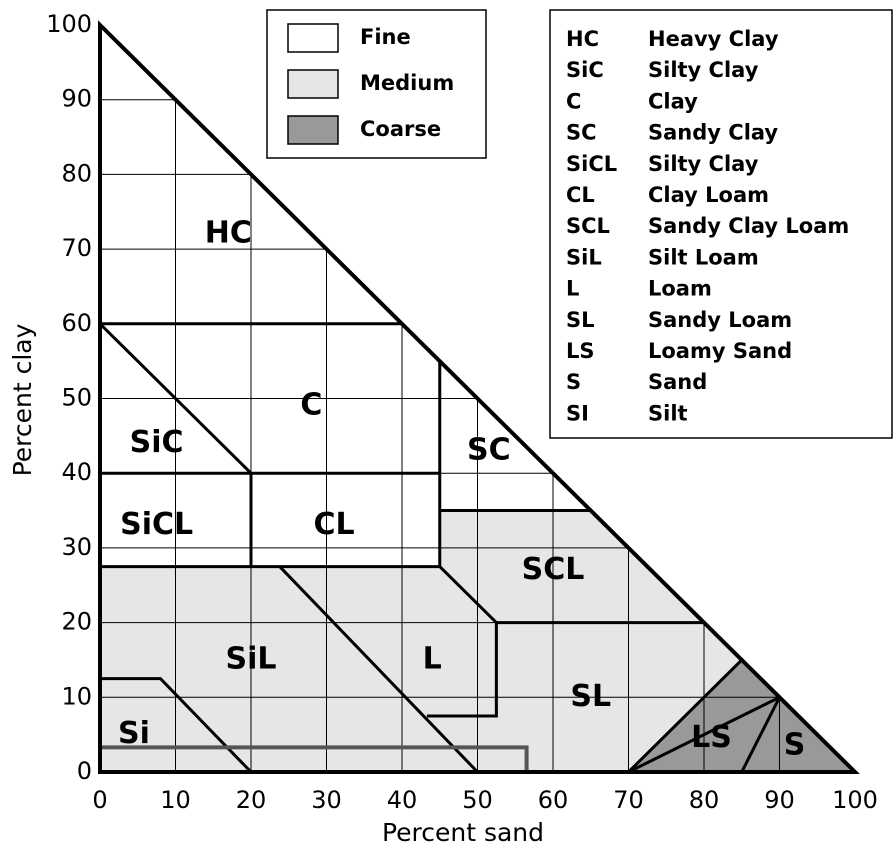  I want to click on x-tick-label: 90, so click(779, 800).